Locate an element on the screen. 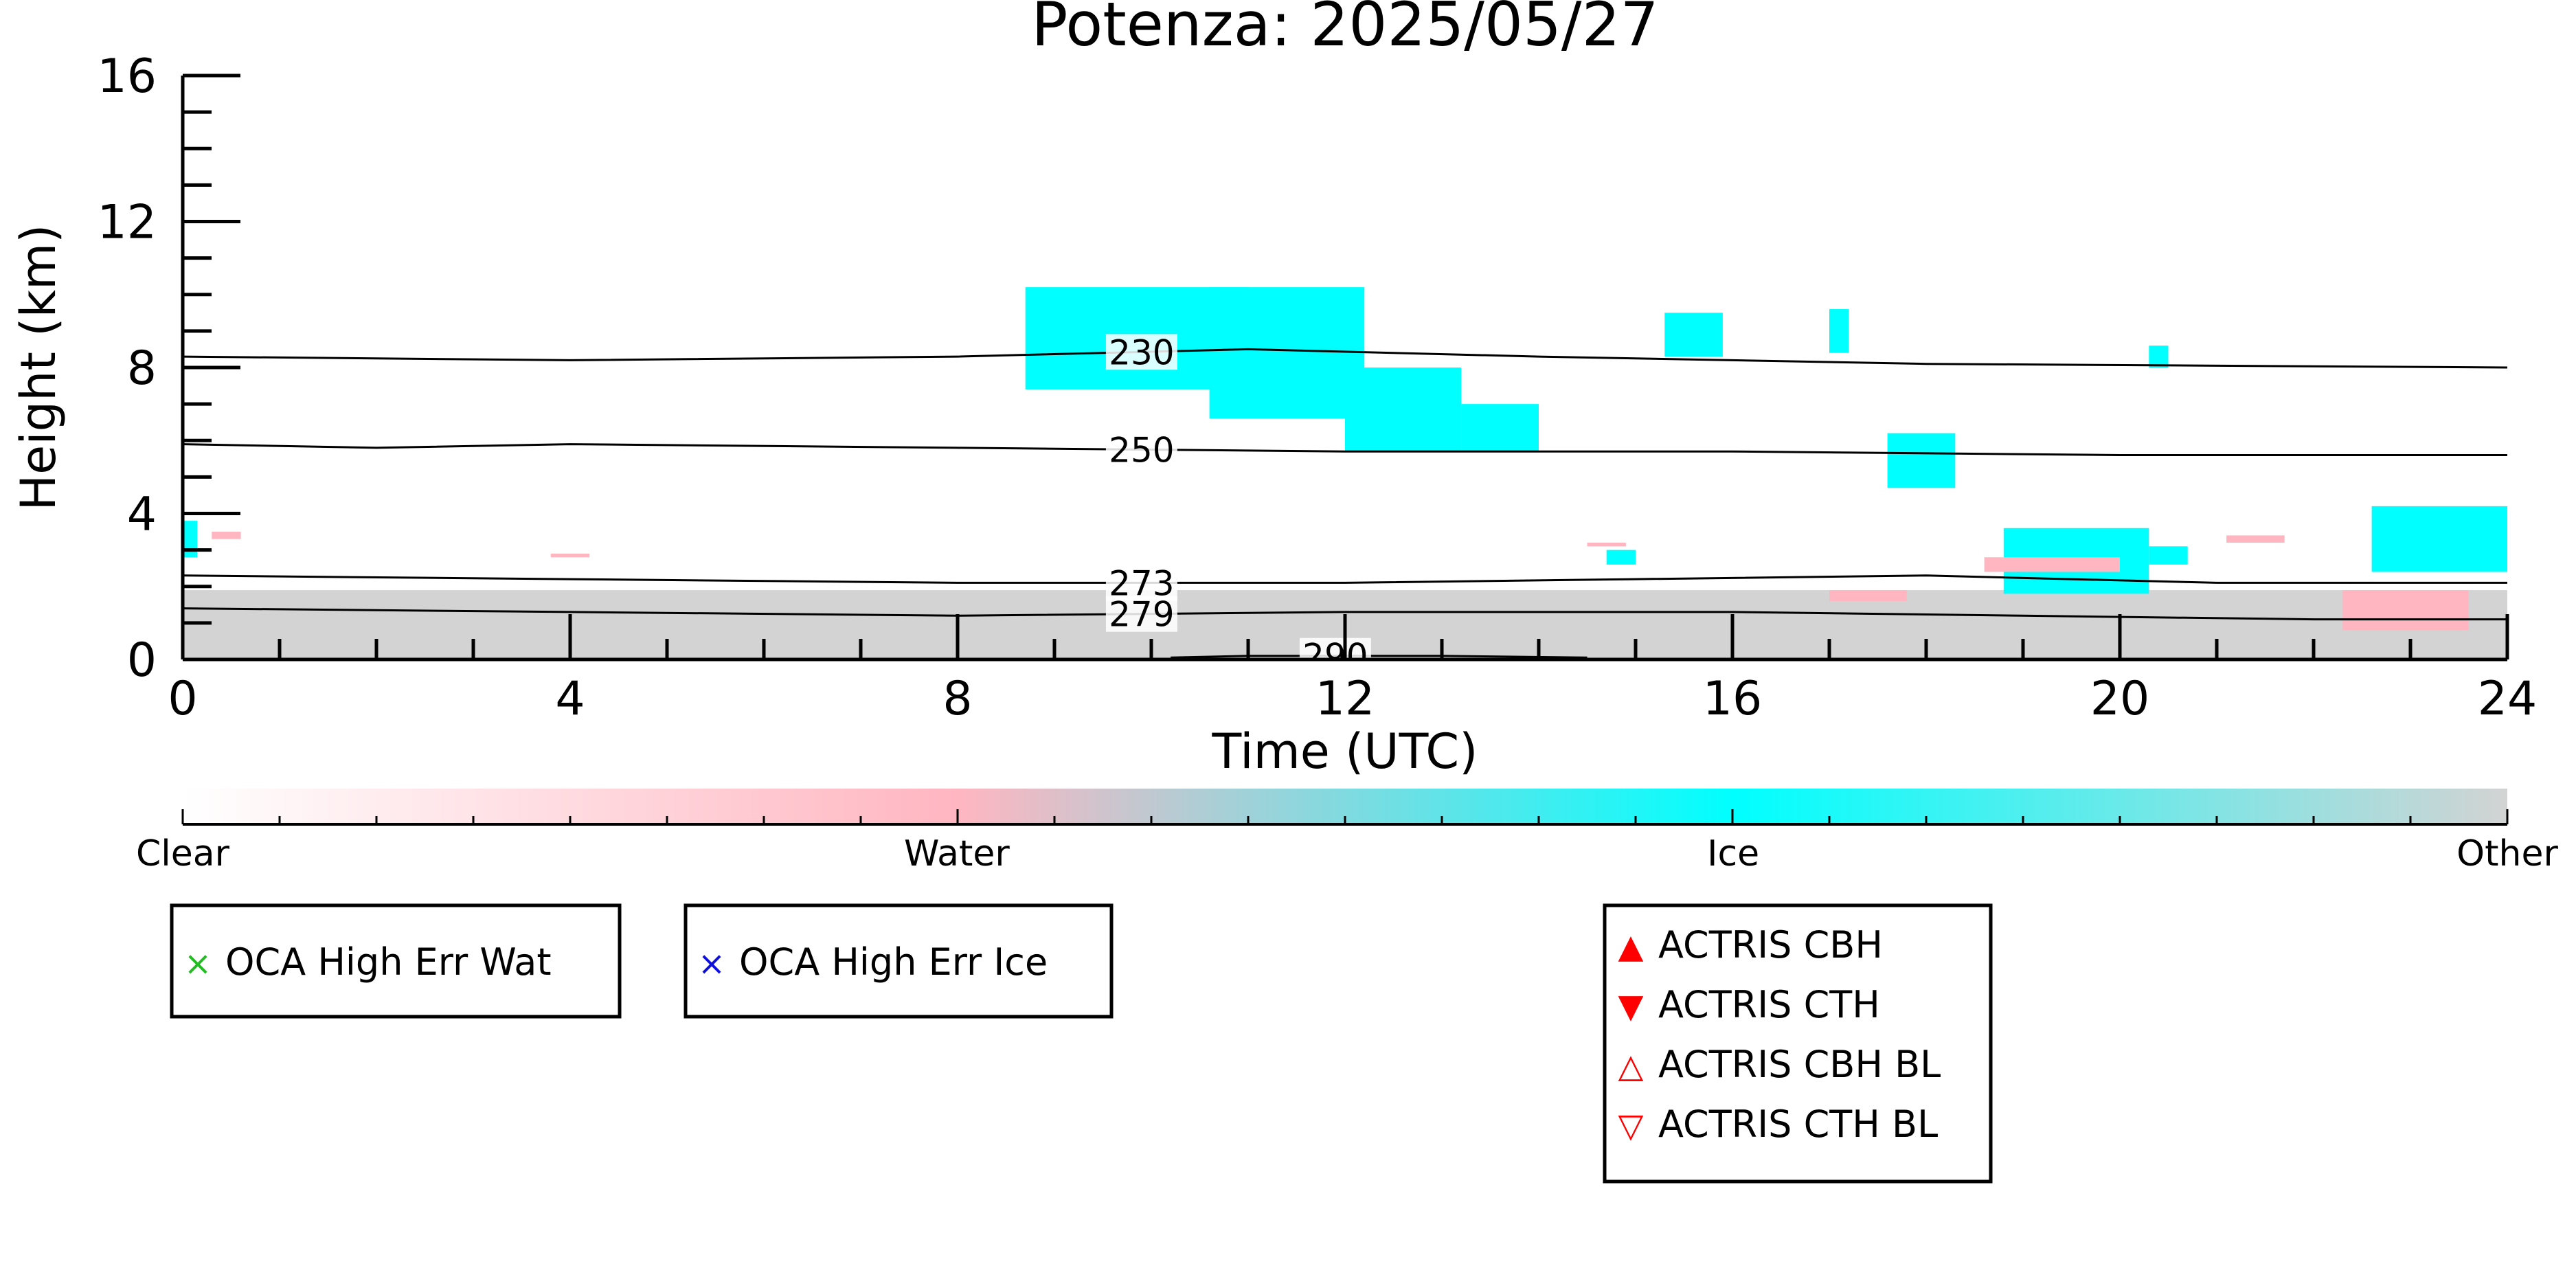 This screenshot has width=2576, height=1288. y-tick-label: 4 is located at coordinates (142, 515).